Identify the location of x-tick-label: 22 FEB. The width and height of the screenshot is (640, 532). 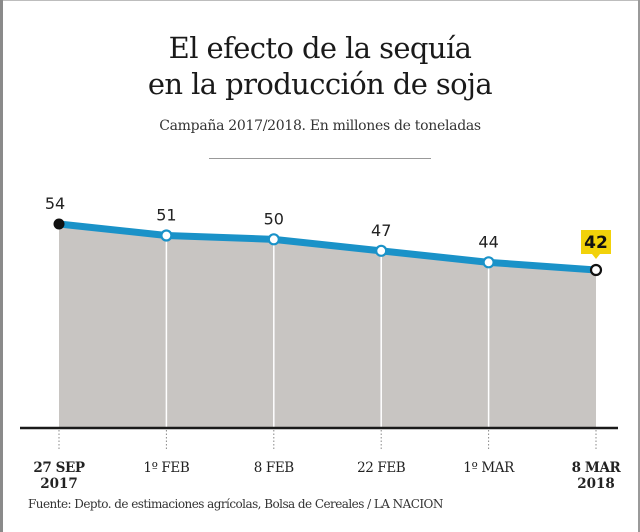
(381, 468).